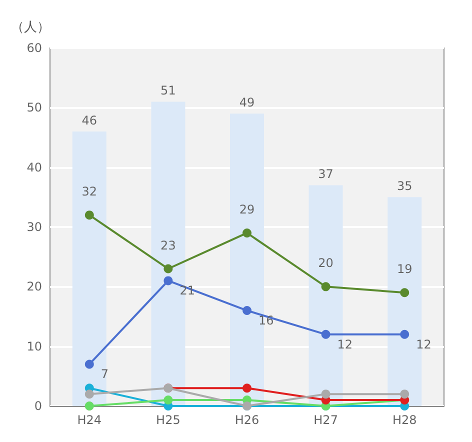 The width and height of the screenshot is (472, 442). What do you see at coordinates (30, 27) in the screenshot?
I see `y-axis-title: （人）` at bounding box center [30, 27].